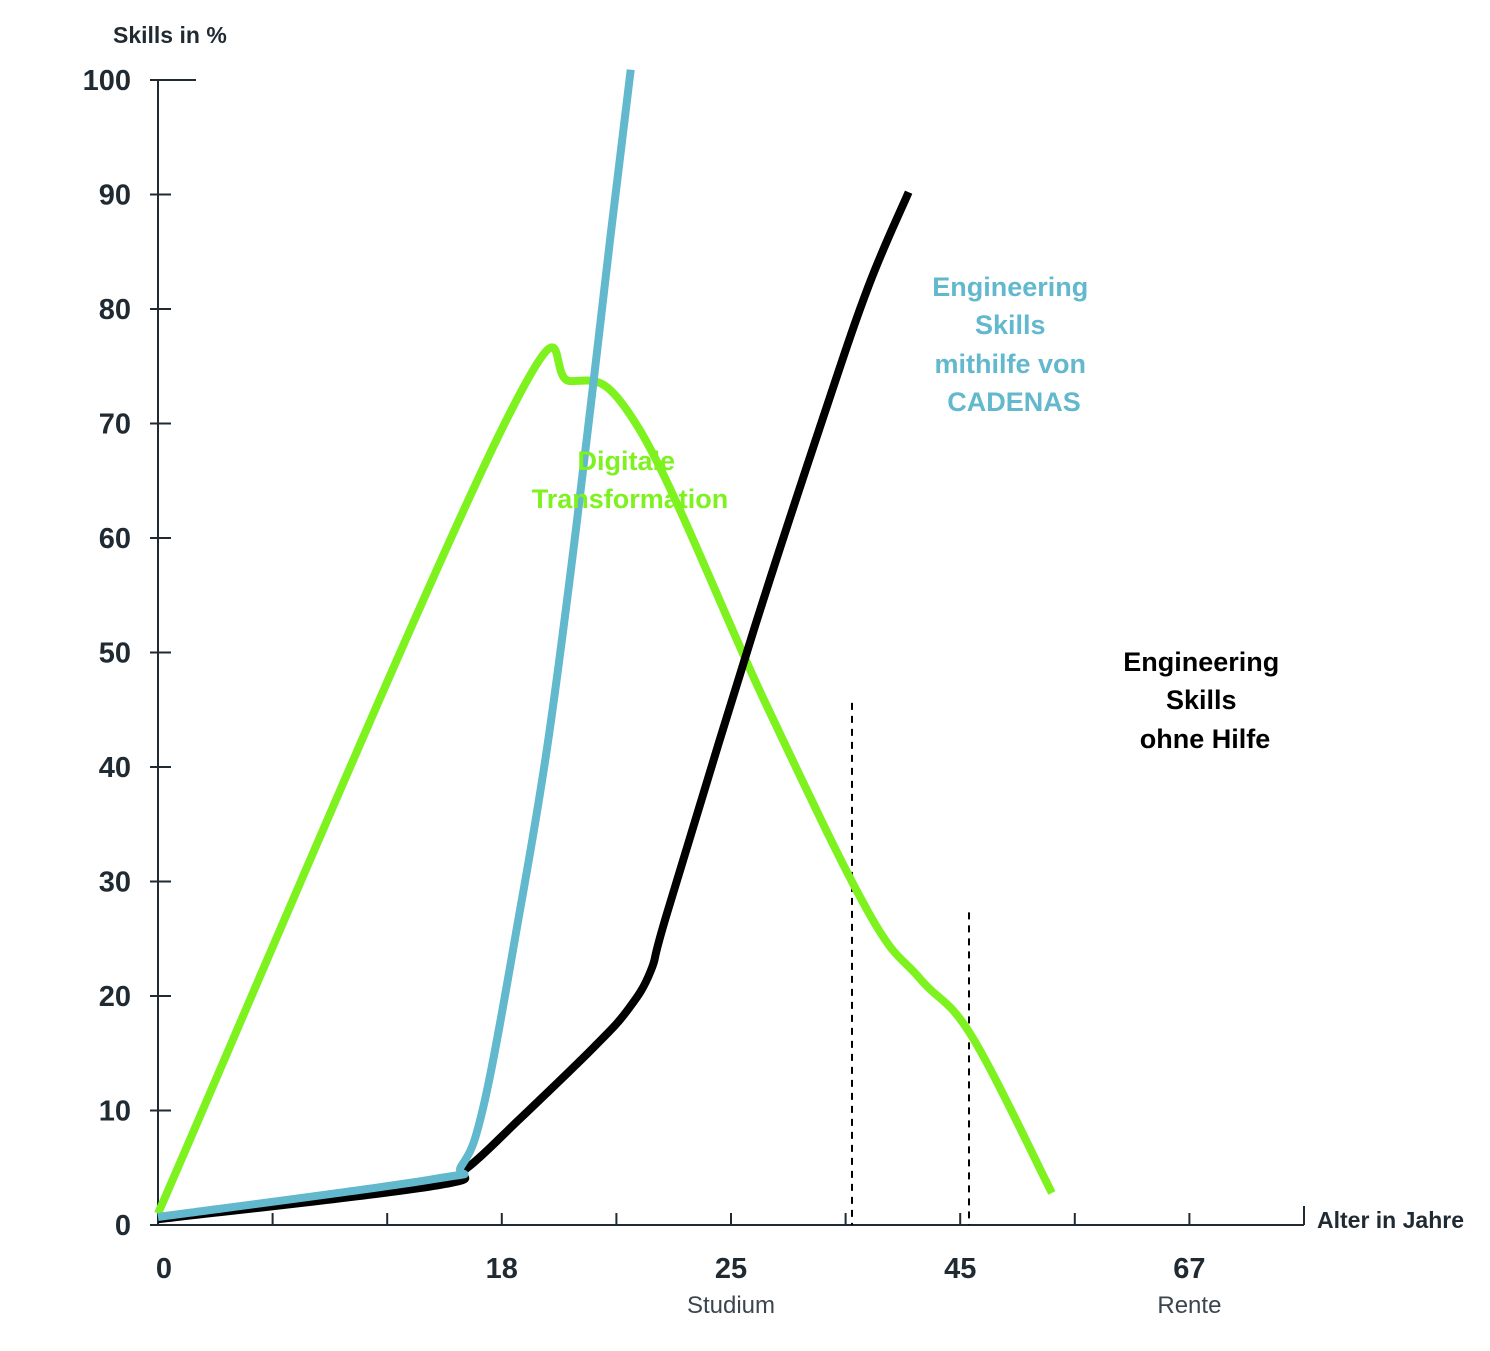 The width and height of the screenshot is (1490, 1351). What do you see at coordinates (1014, 344) in the screenshot?
I see `label-cadenas: Engineering Skills mithilfe von CADENAS` at bounding box center [1014, 344].